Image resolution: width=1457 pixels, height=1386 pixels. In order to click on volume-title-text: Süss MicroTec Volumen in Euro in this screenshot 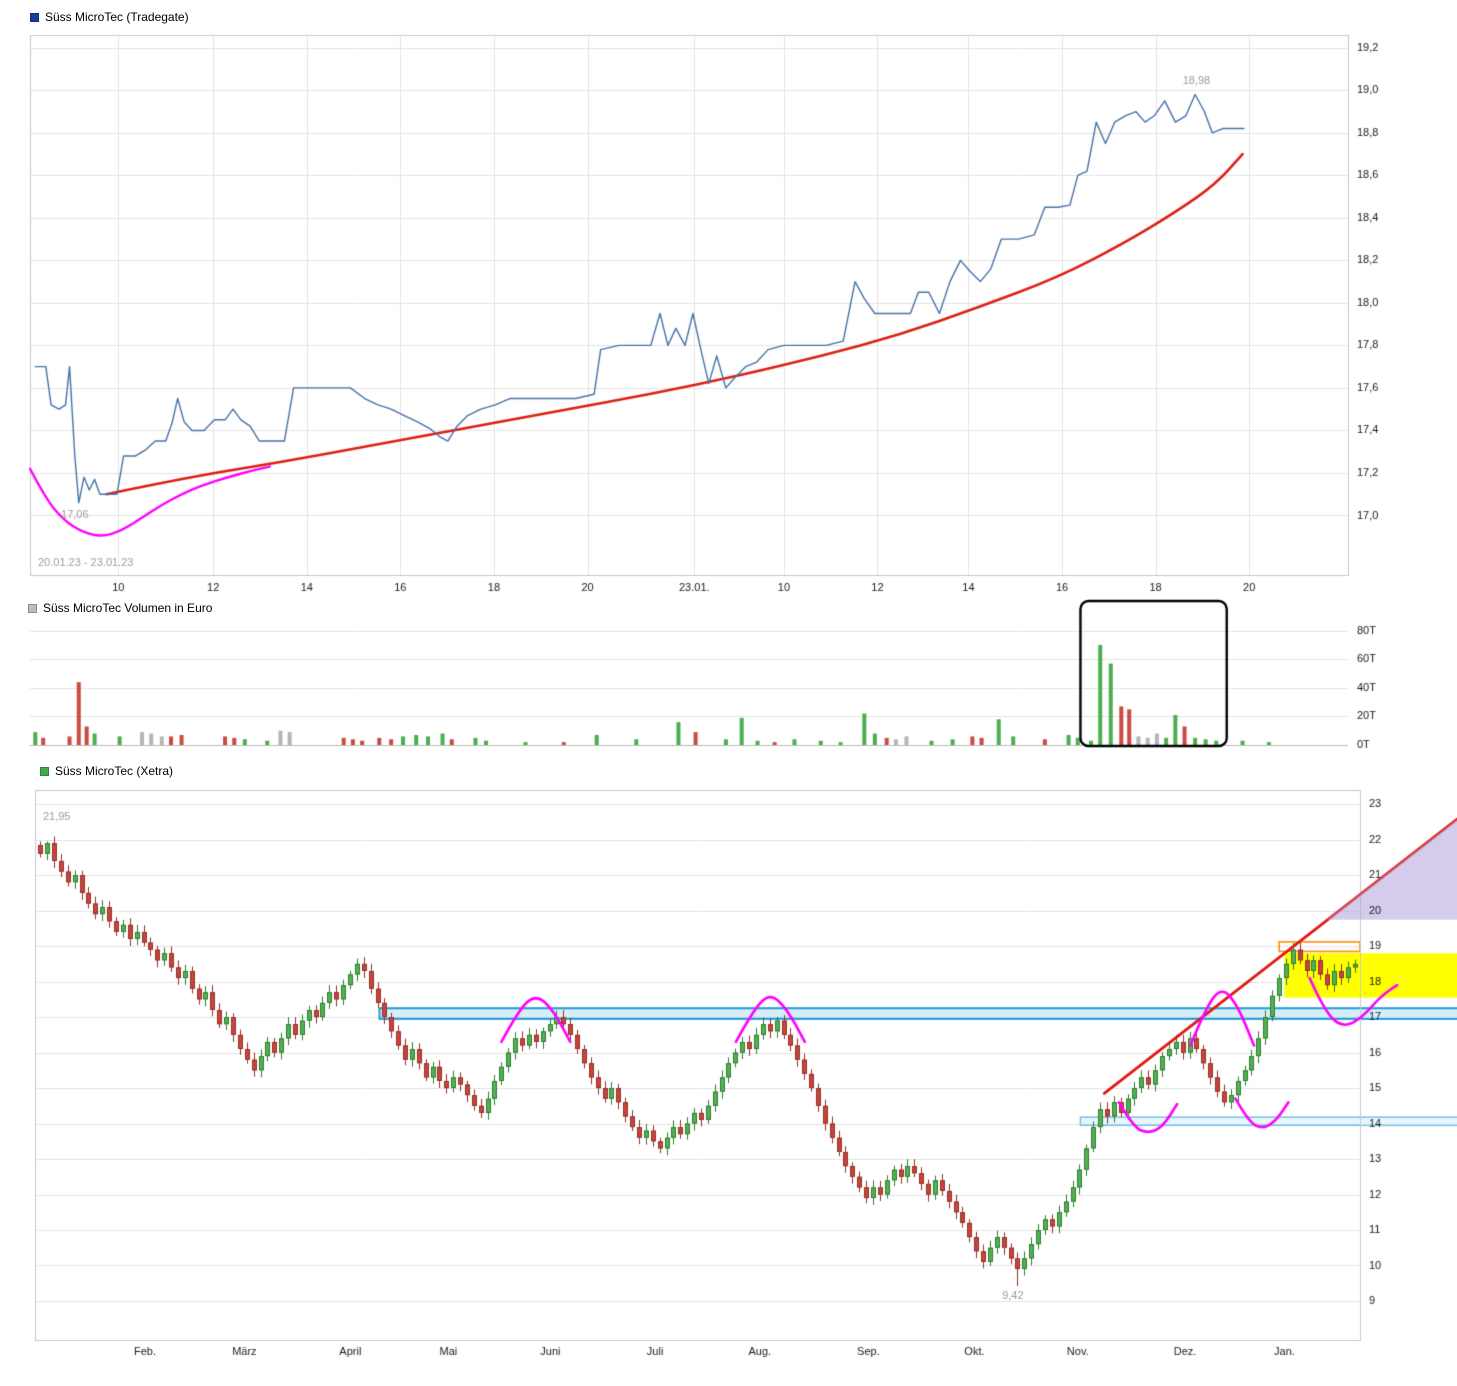, I will do `click(128, 608)`.